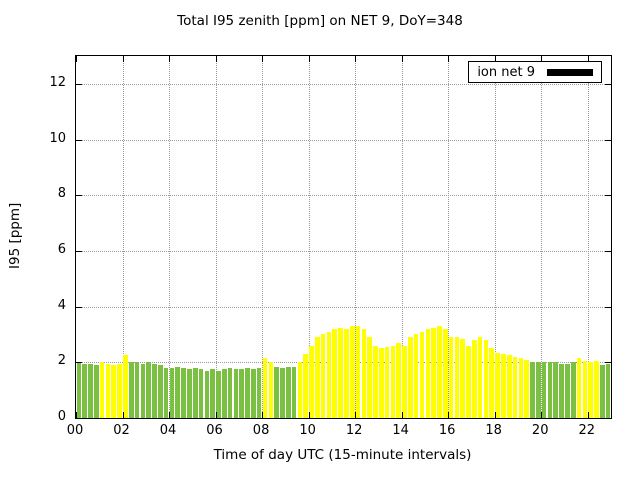  What do you see at coordinates (168, 430) in the screenshot?
I see `x-tick-label: 04` at bounding box center [168, 430].